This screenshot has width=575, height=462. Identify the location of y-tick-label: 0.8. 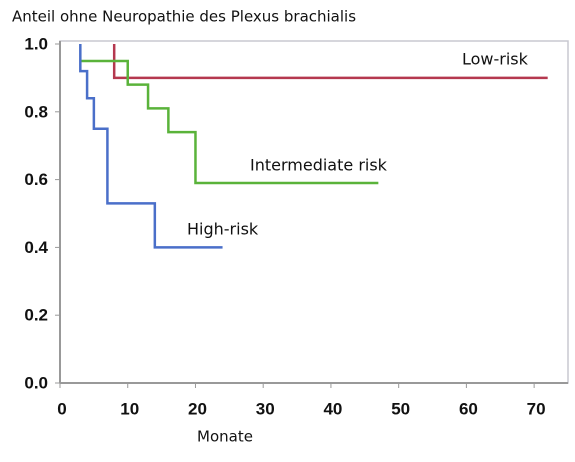
(36, 111).